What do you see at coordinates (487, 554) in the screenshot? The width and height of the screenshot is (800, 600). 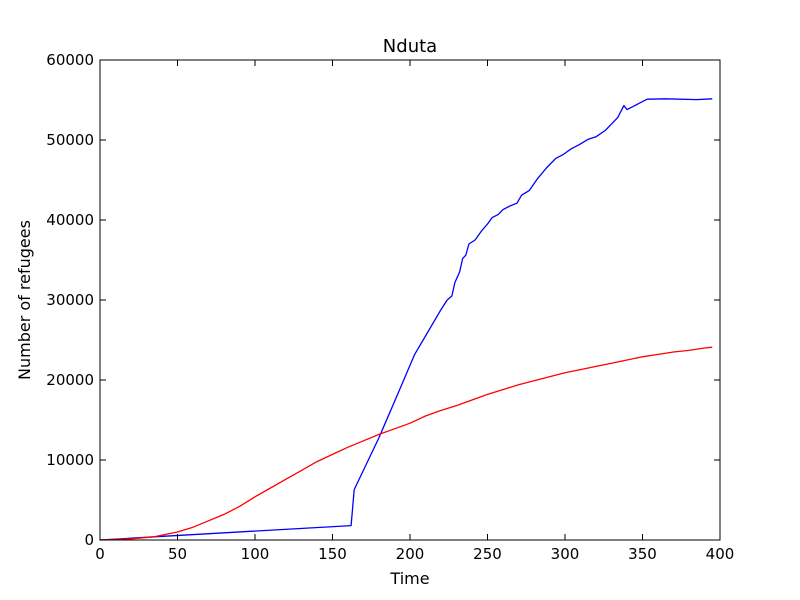 I see `x-tick-label: 250` at bounding box center [487, 554].